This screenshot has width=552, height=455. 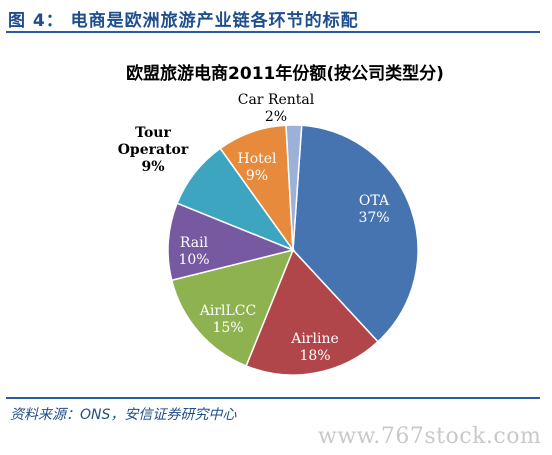 I want to click on chart-title: 欧盟旅游电商2011年份额(按公司类型分), so click(x=285, y=73).